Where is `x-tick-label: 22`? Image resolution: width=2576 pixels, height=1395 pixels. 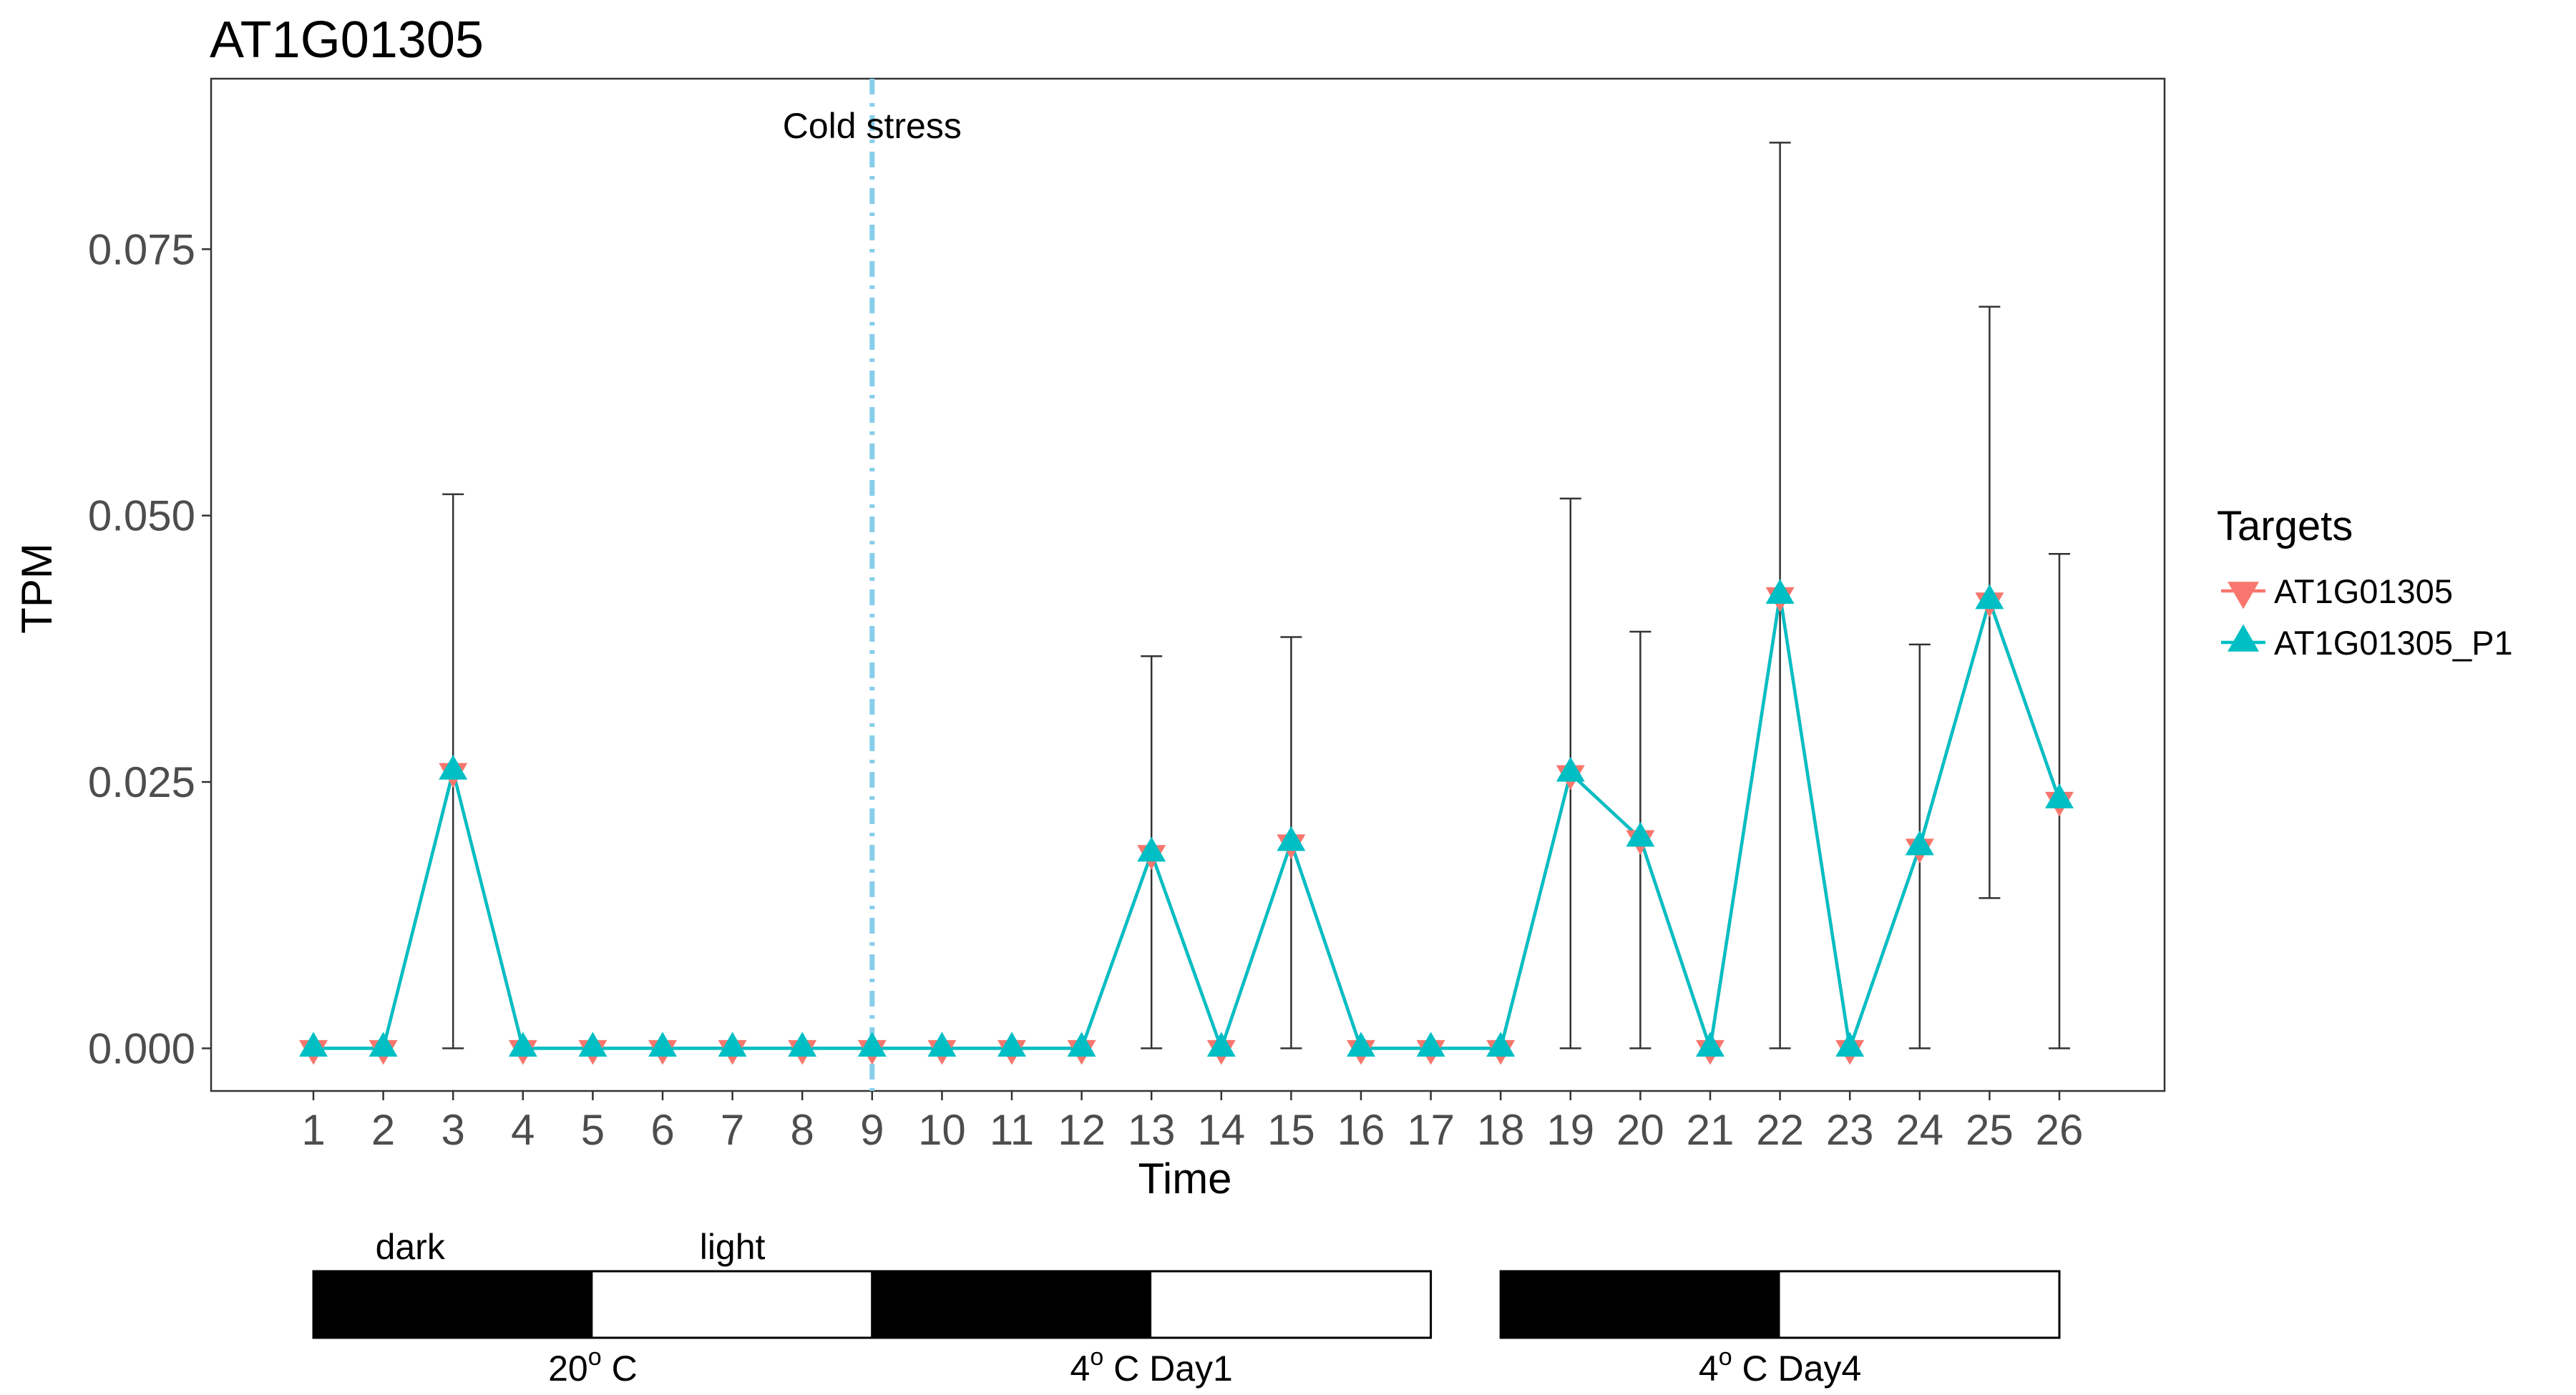 x-tick-label: 22 is located at coordinates (1780, 1130).